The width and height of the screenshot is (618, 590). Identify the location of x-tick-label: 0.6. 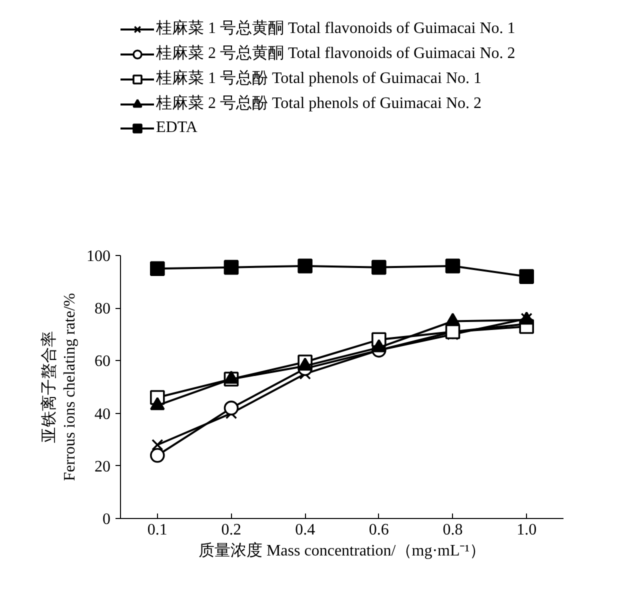
(378, 530).